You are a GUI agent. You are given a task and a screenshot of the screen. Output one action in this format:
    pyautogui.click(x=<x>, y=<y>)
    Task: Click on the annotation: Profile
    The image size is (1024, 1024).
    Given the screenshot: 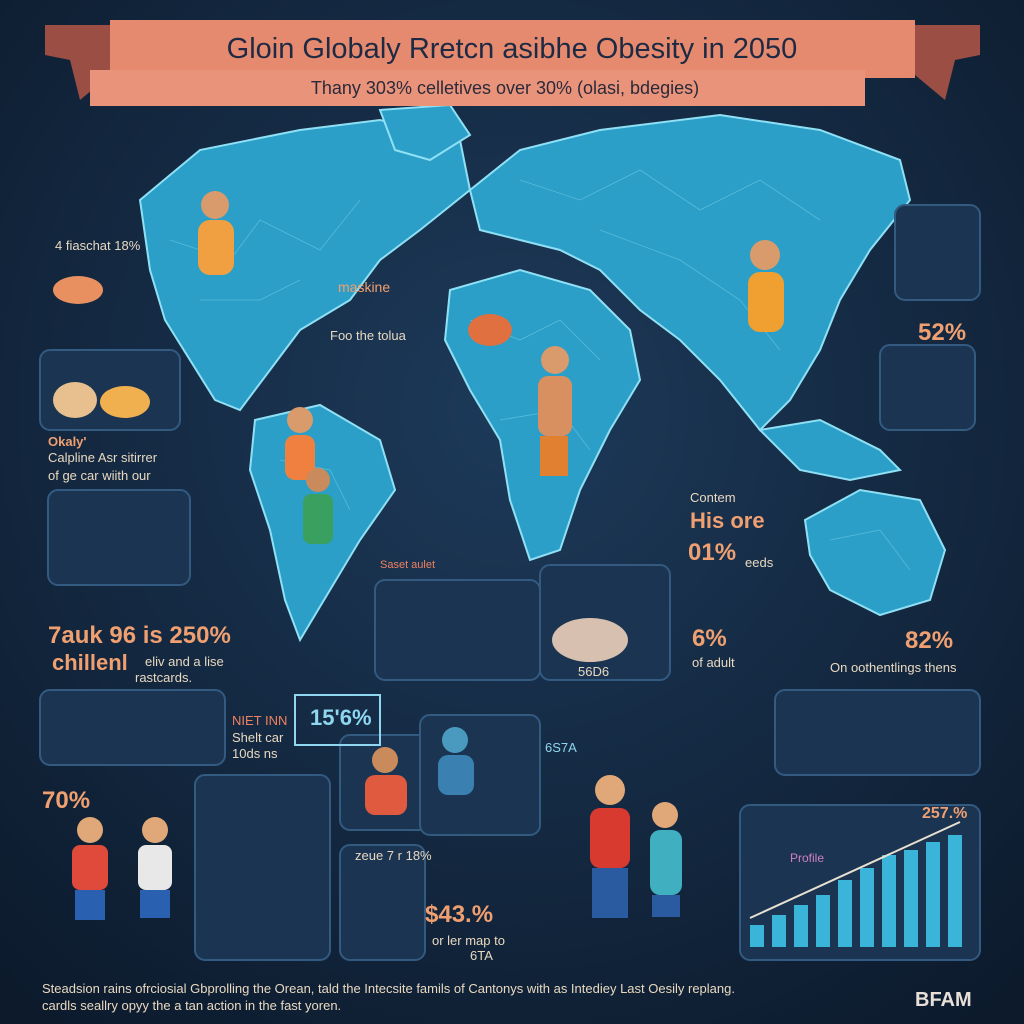 What is the action you would take?
    pyautogui.click(x=807, y=858)
    